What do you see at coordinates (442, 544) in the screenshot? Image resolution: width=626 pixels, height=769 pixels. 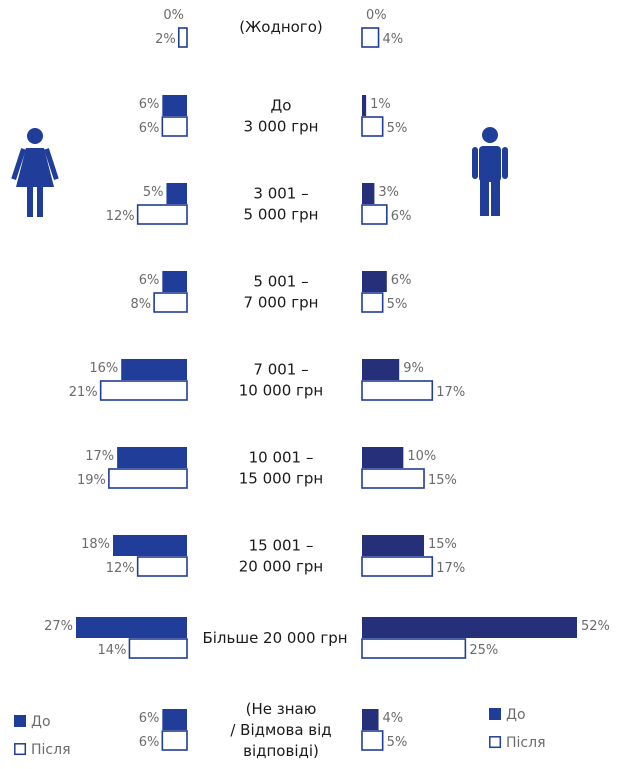 I see `male-before-value: 15%` at bounding box center [442, 544].